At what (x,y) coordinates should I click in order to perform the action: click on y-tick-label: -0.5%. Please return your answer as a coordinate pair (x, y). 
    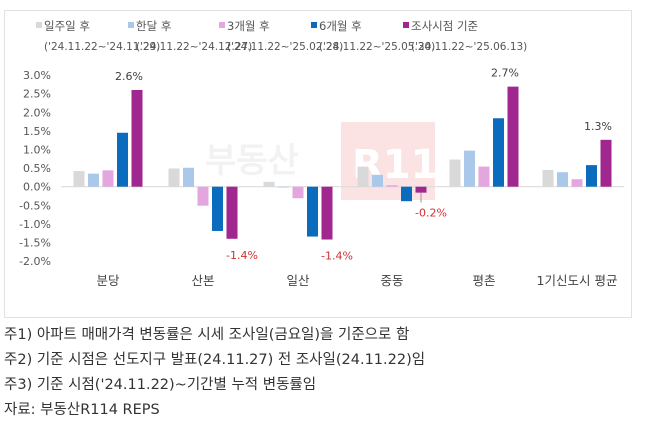
    Looking at the image, I should click on (35, 205).